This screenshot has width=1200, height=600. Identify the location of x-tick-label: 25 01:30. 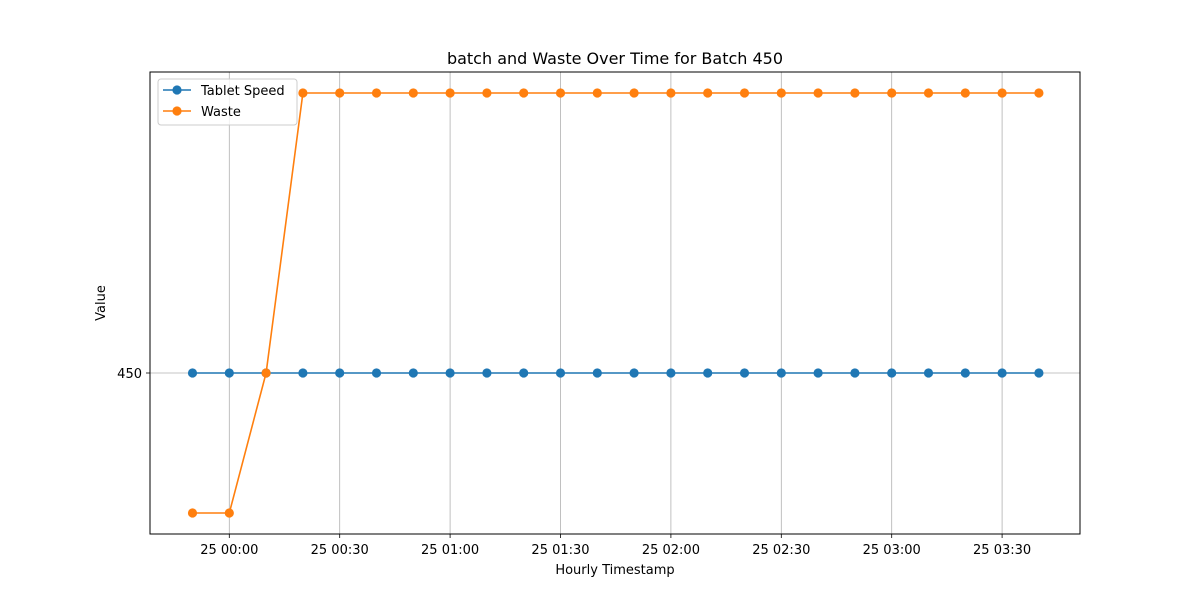
(560, 550).